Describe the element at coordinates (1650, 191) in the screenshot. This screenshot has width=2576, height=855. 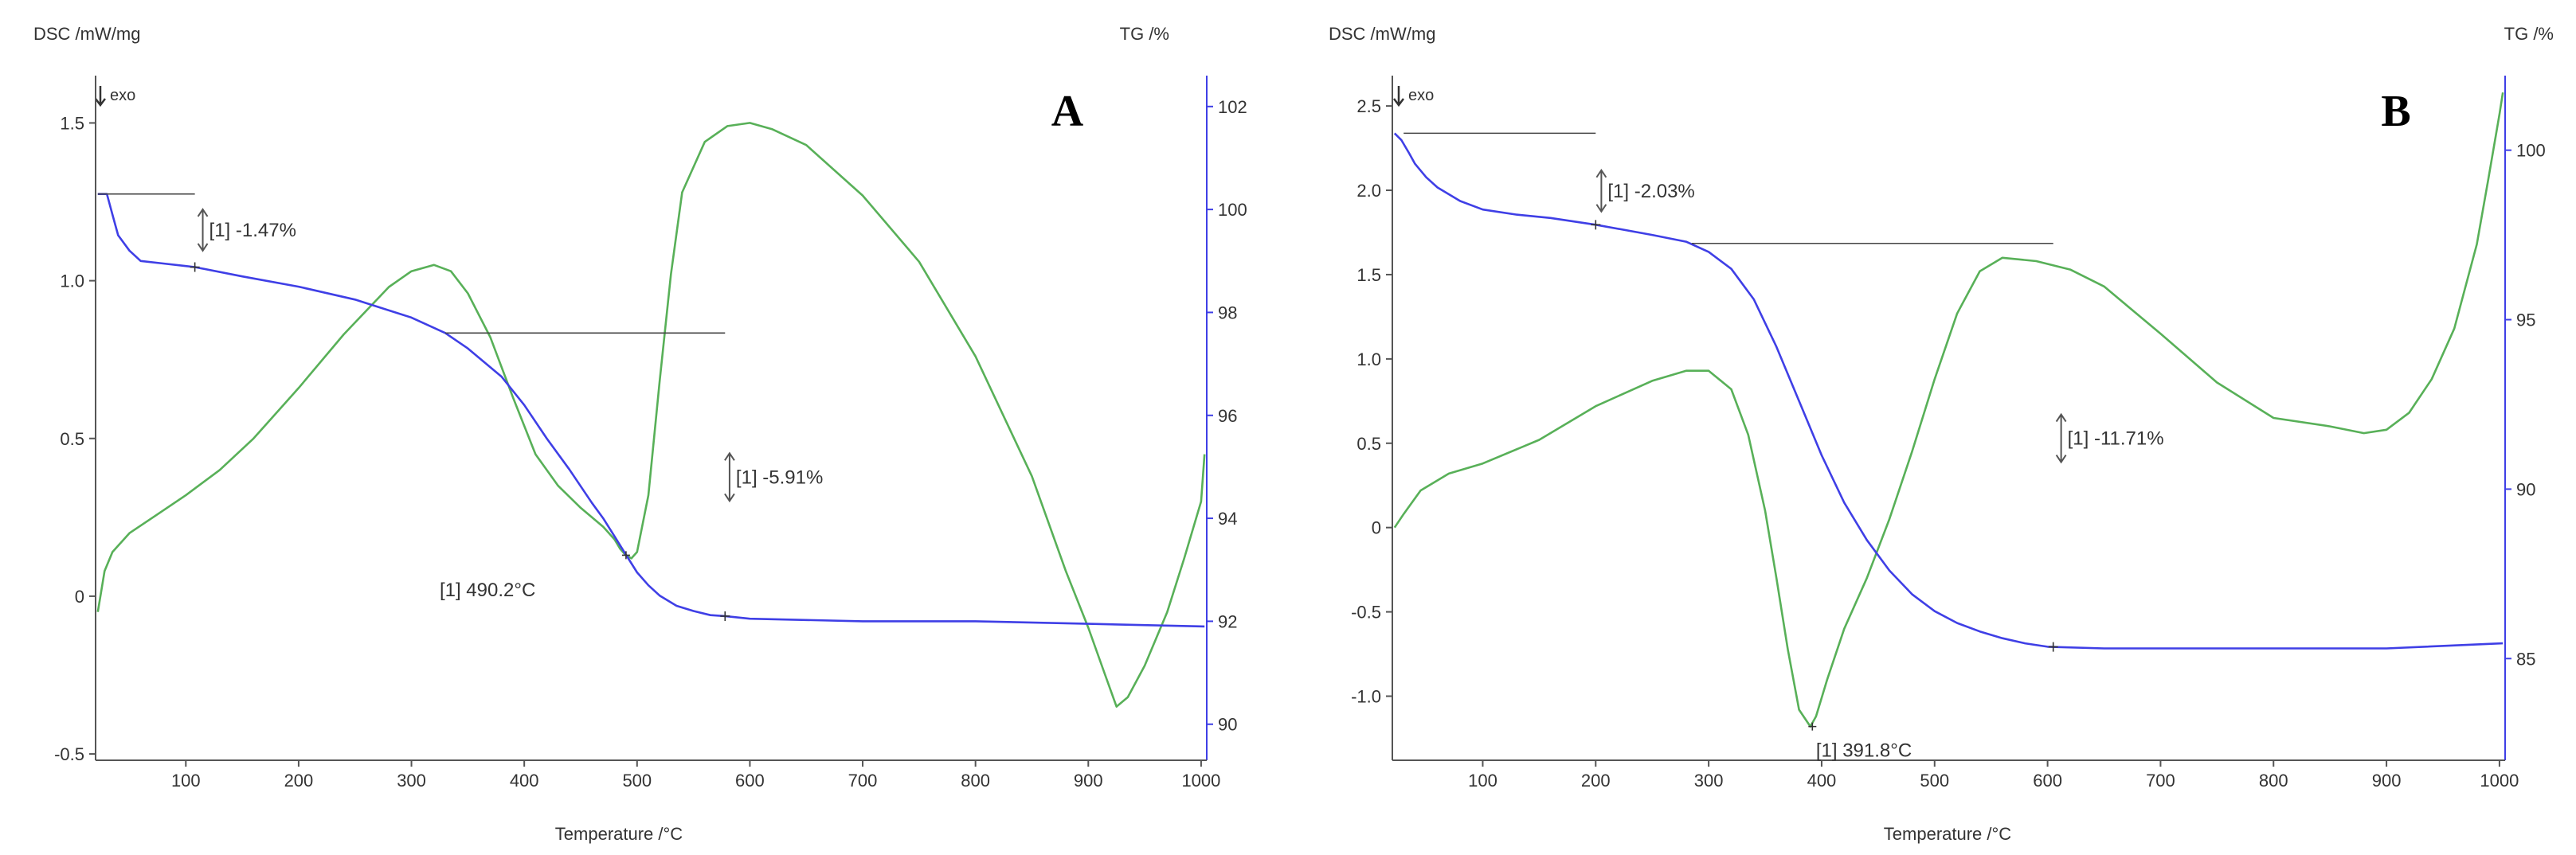
I see `annotation-label: [1] -2.03%` at that location.